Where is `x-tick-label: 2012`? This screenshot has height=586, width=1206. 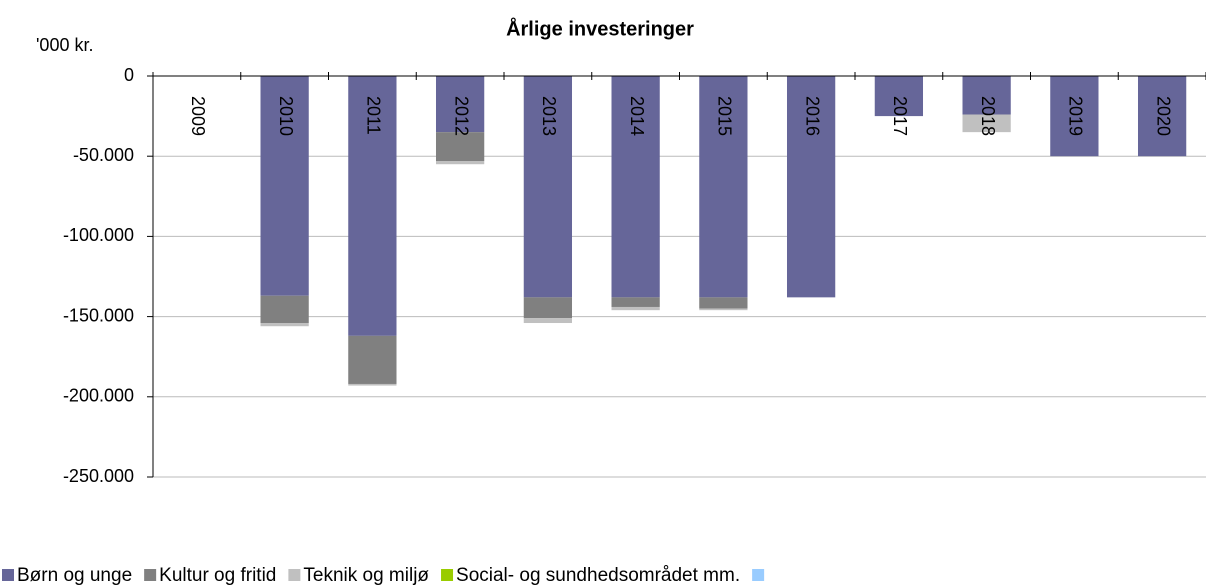
x-tick-label: 2012 is located at coordinates (461, 116).